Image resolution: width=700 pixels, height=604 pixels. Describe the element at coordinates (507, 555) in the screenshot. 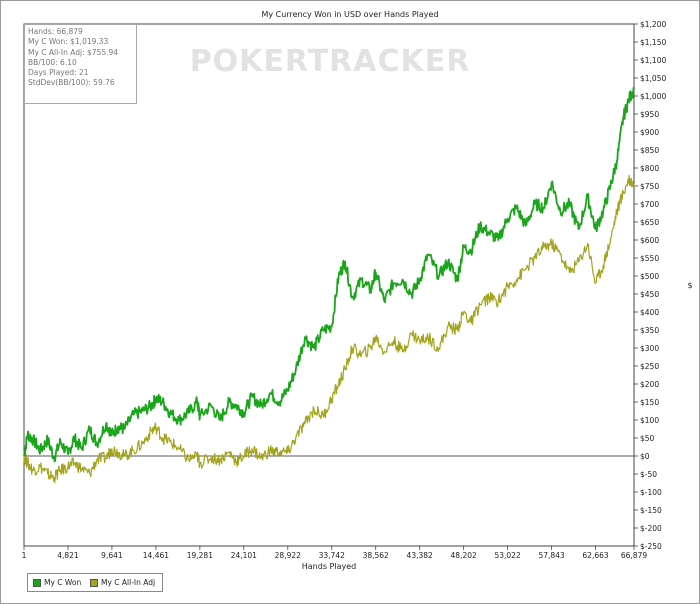

I see `x-tick-label: 53,022` at that location.